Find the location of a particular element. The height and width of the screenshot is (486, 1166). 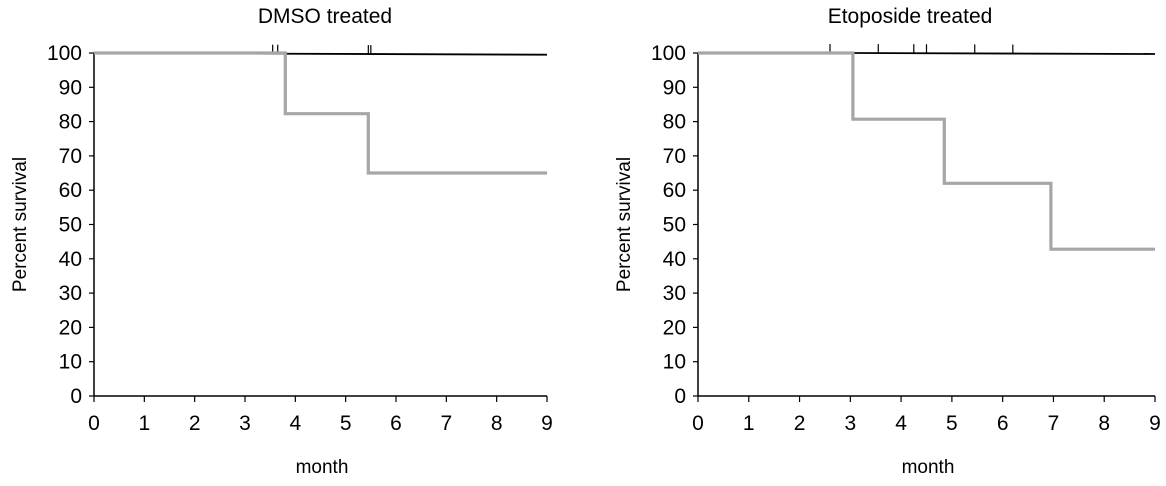

chart-title: Etoposide treated is located at coordinates (910, 16).